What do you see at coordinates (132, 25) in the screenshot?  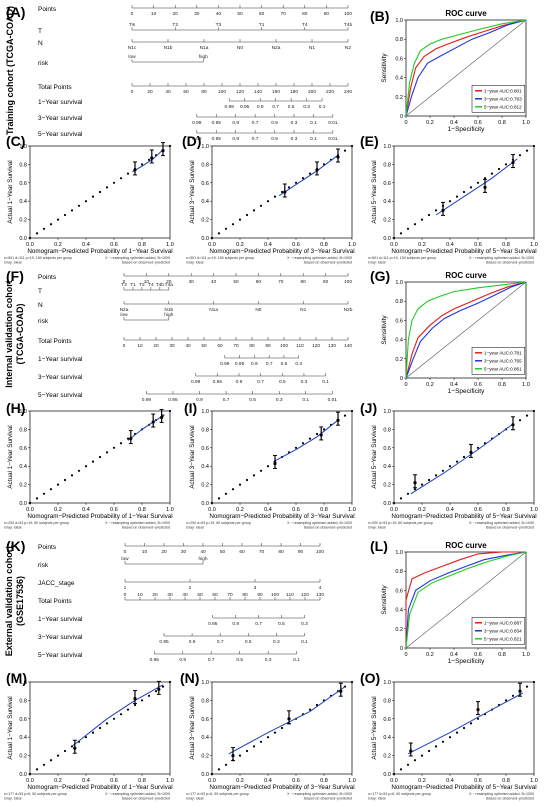 I see `nomogram-tick-label: Tis` at bounding box center [132, 25].